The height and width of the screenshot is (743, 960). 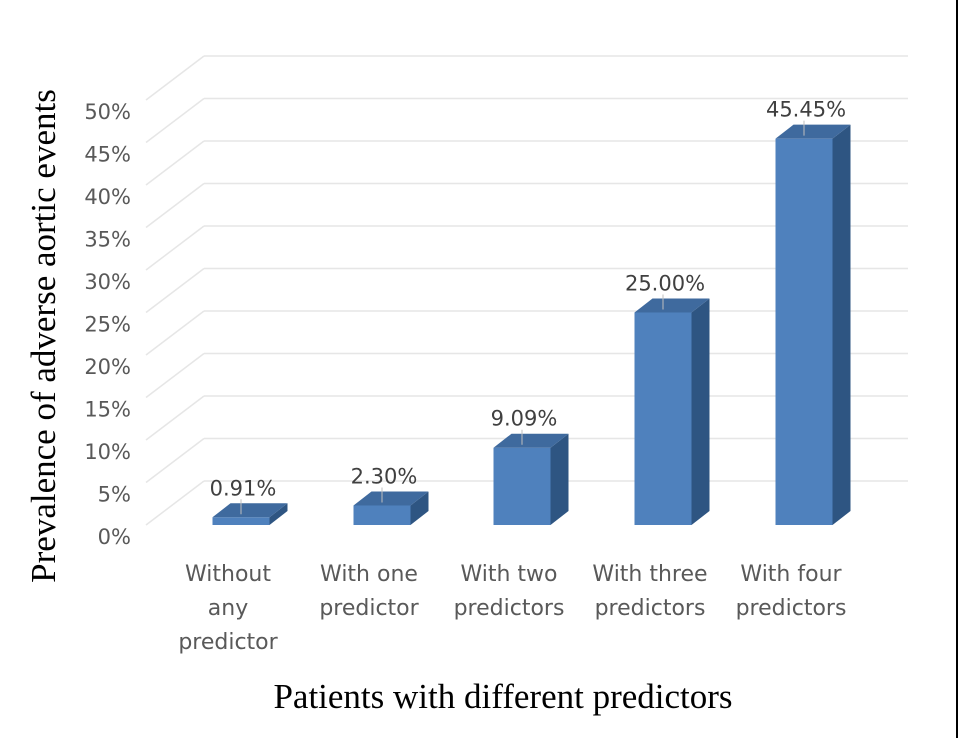 I want to click on y-tick-label: 25%, so click(x=107, y=325).